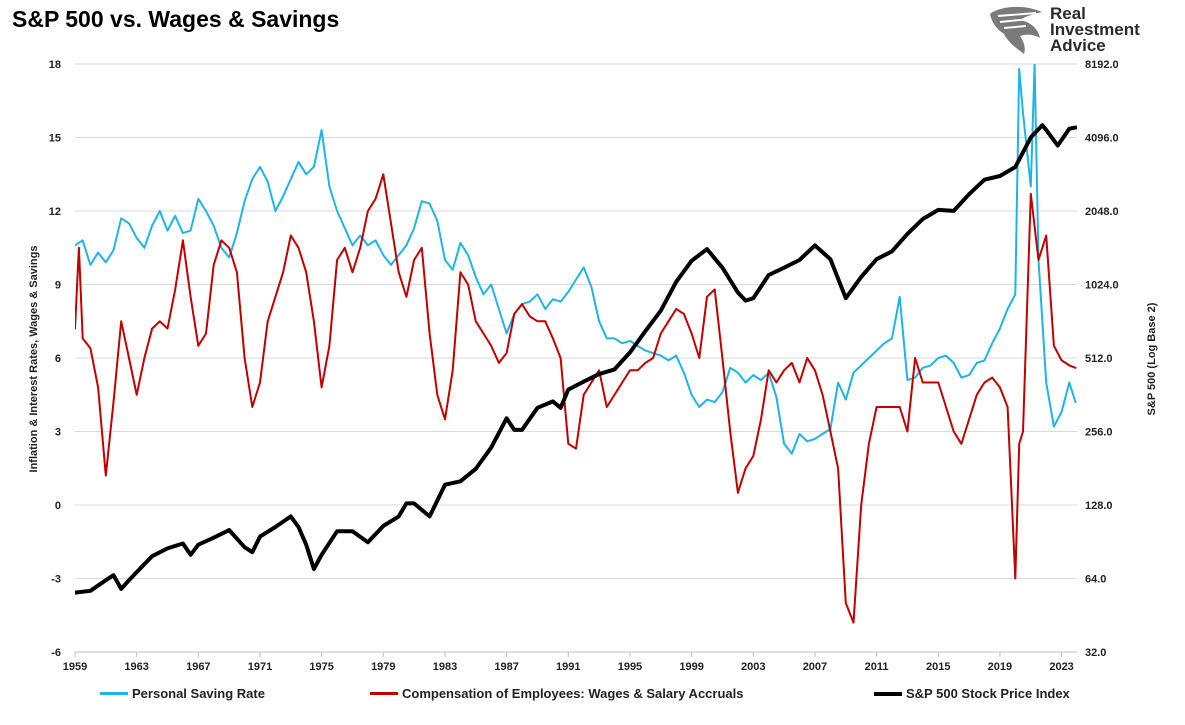 This screenshot has width=1185, height=725. I want to click on left-tick-label: 9, so click(58, 286).